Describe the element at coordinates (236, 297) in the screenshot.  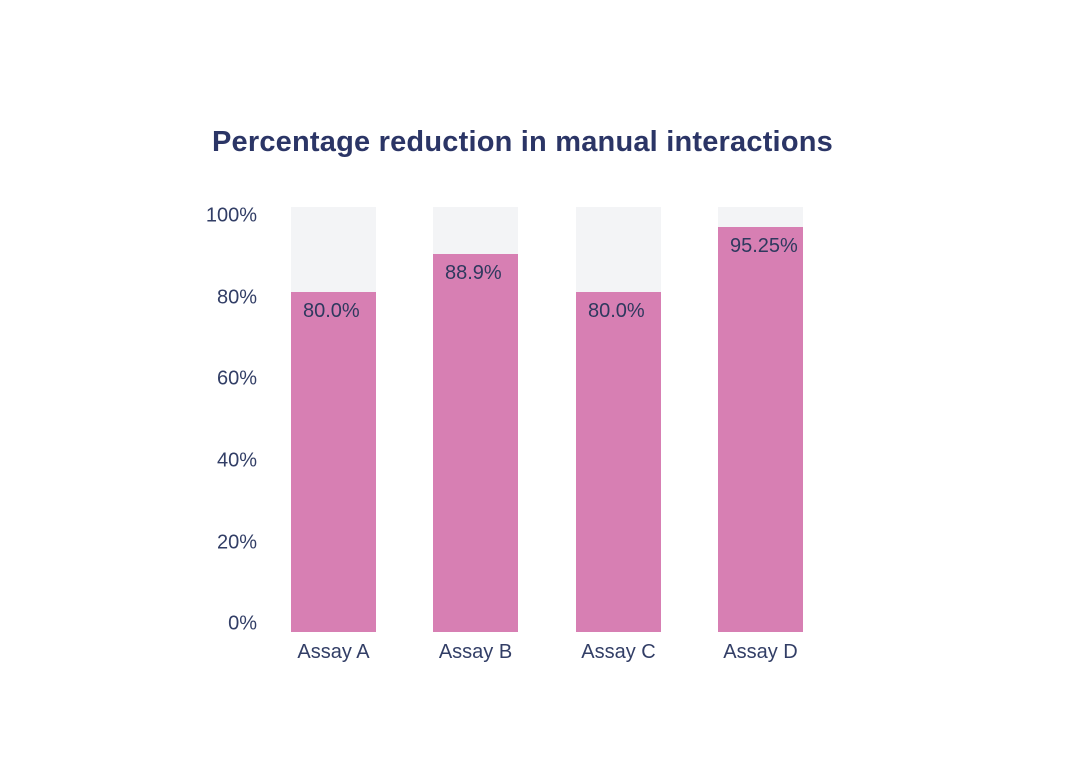
I see `y-axis-tick-80: 80%` at that location.